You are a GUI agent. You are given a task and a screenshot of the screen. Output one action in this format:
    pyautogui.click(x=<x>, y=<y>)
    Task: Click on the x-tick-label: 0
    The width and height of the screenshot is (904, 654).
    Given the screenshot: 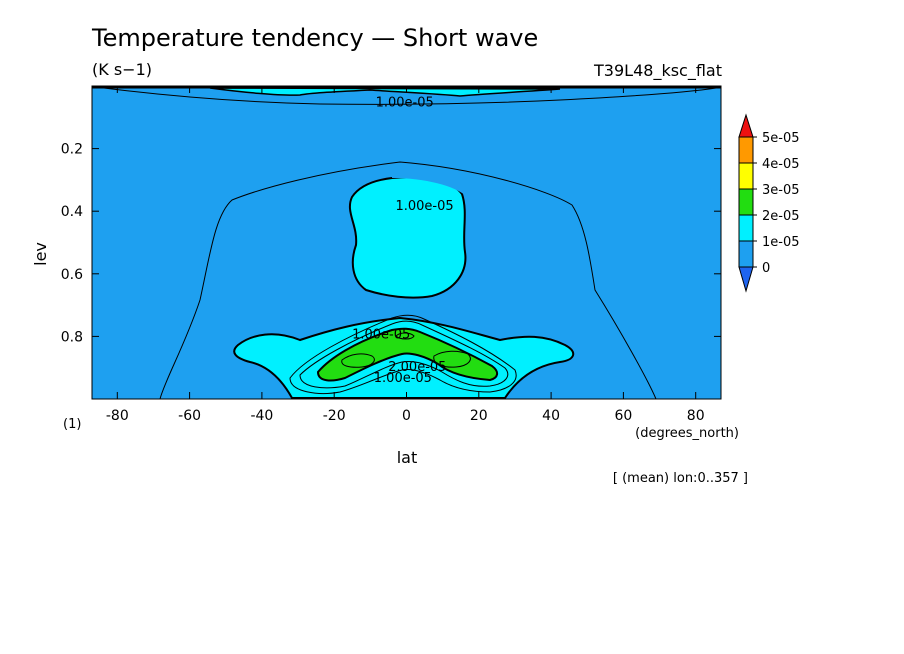 What is the action you would take?
    pyautogui.click(x=406, y=416)
    